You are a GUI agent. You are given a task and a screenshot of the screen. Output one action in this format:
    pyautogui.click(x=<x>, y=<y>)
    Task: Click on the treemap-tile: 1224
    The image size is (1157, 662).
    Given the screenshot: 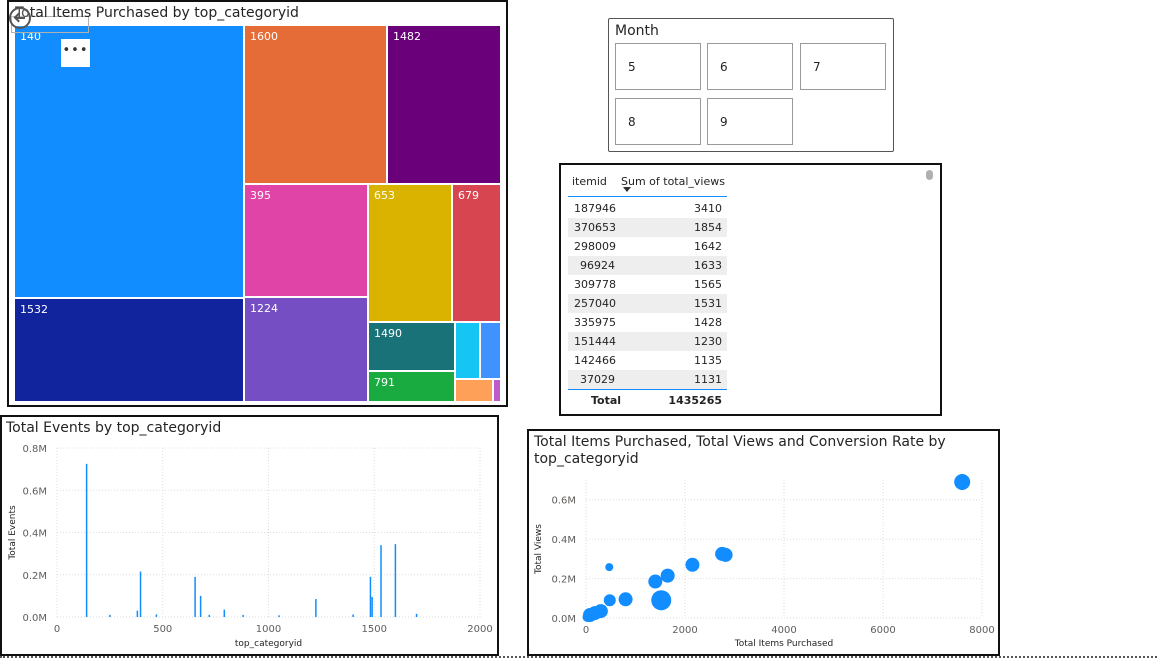 What is the action you would take?
    pyautogui.click(x=306, y=349)
    